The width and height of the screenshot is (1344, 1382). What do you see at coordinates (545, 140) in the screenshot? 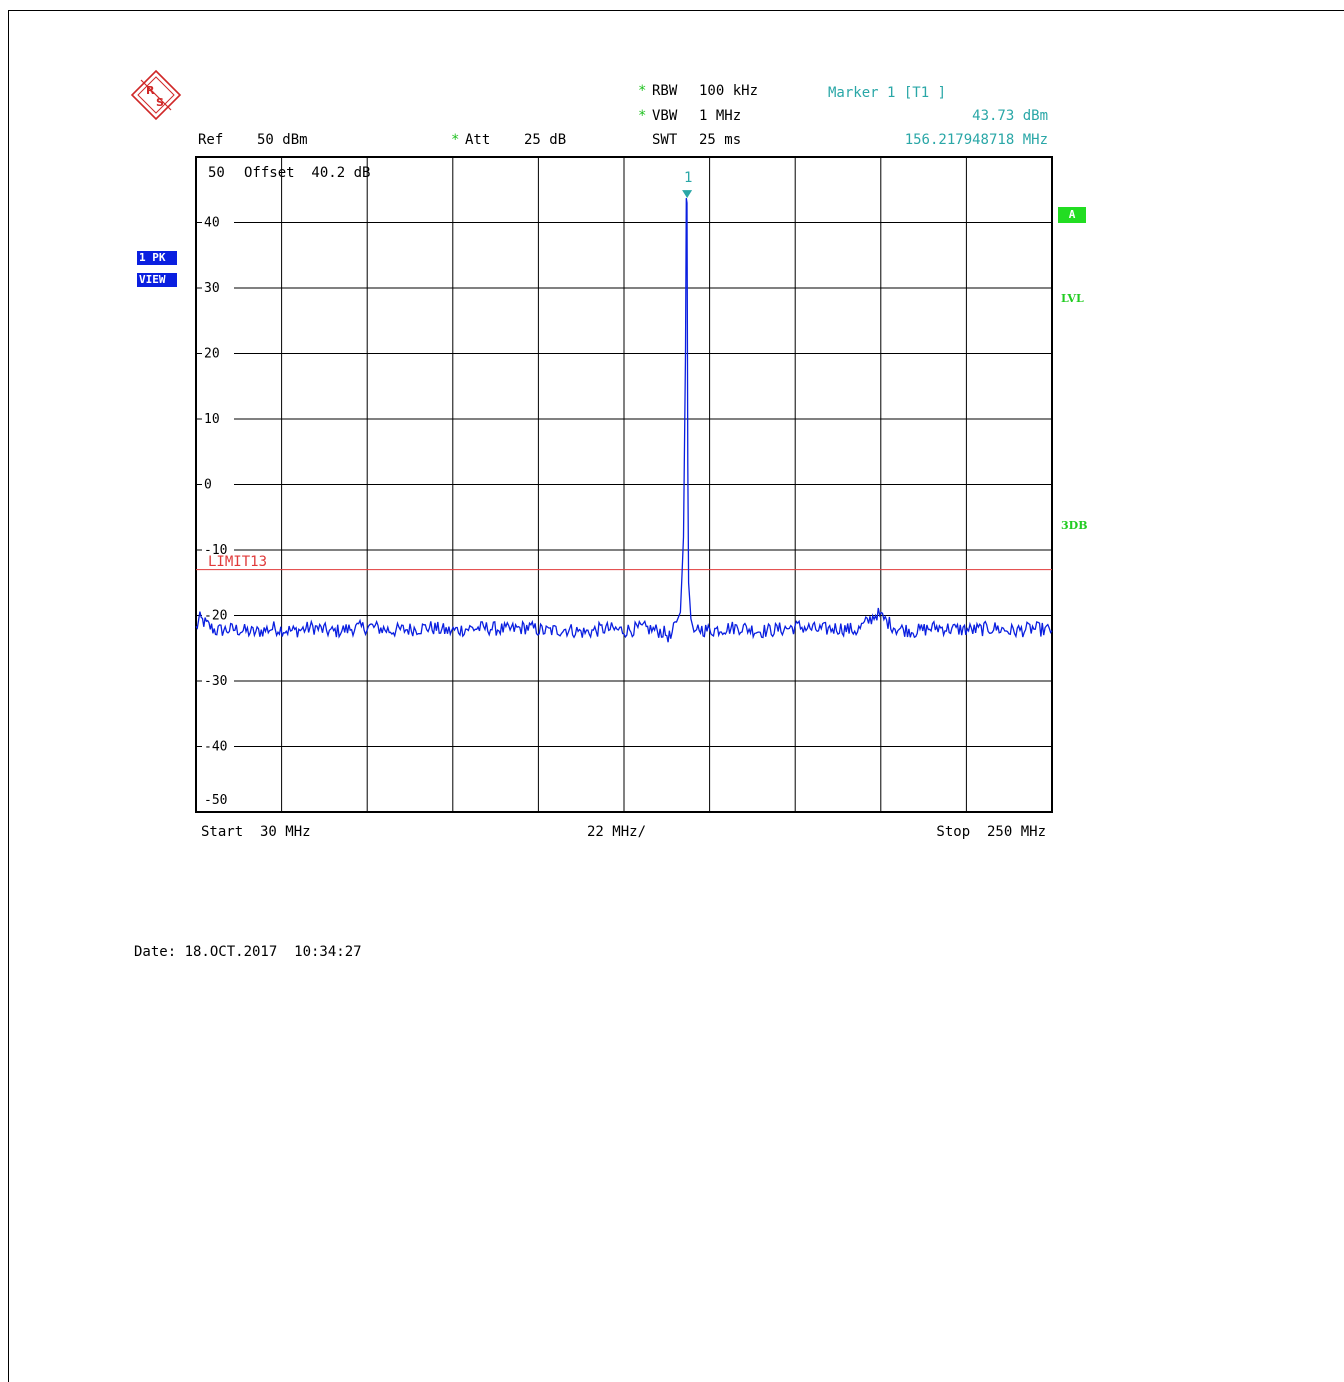
I see `att-value: 25 dB` at bounding box center [545, 140].